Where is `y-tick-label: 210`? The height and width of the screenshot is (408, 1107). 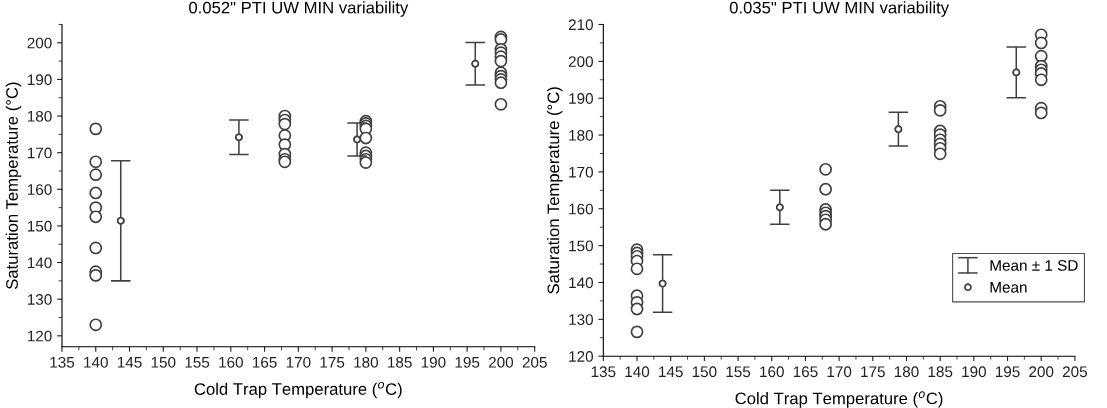 y-tick-label: 210 is located at coordinates (580, 25).